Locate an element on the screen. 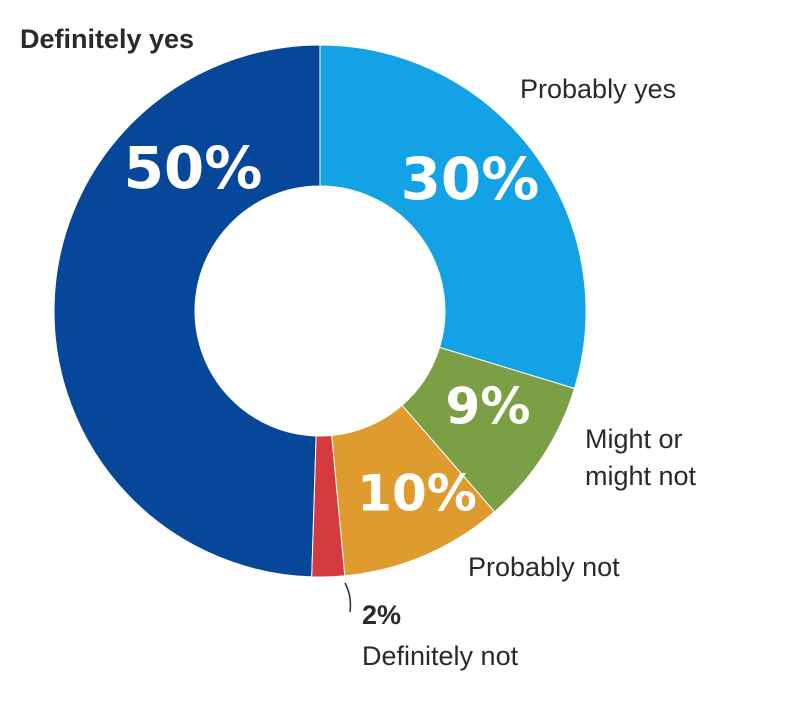 Image resolution: width=800 pixels, height=707 pixels. category-label-definitely-yes: Definitely yes is located at coordinates (107, 39).